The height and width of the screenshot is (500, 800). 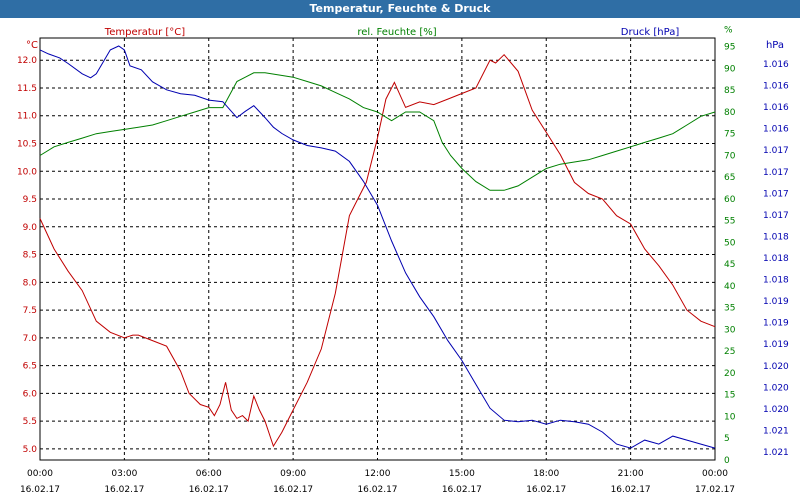 I want to click on temperature-tick-label: 8.5, so click(x=30, y=256).